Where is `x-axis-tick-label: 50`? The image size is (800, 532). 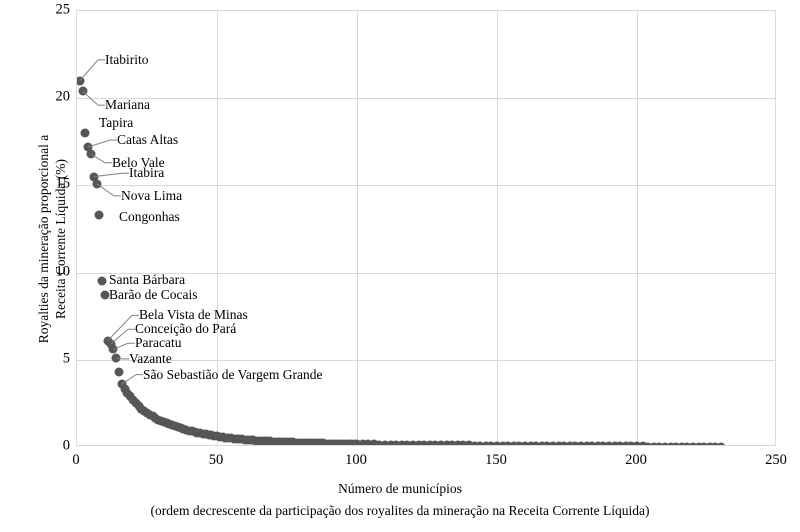 x-axis-tick-label: 50 is located at coordinates (216, 460).